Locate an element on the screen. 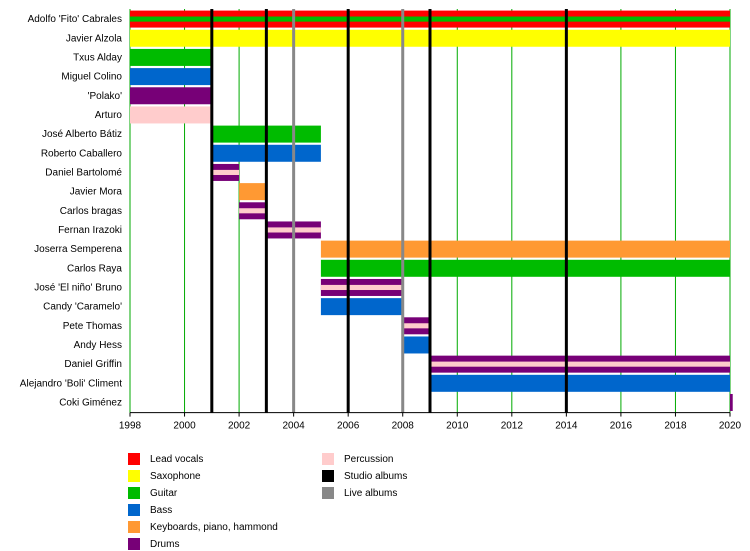 This screenshot has height=551, width=750. x-tick-label: 2008 is located at coordinates (403, 426).